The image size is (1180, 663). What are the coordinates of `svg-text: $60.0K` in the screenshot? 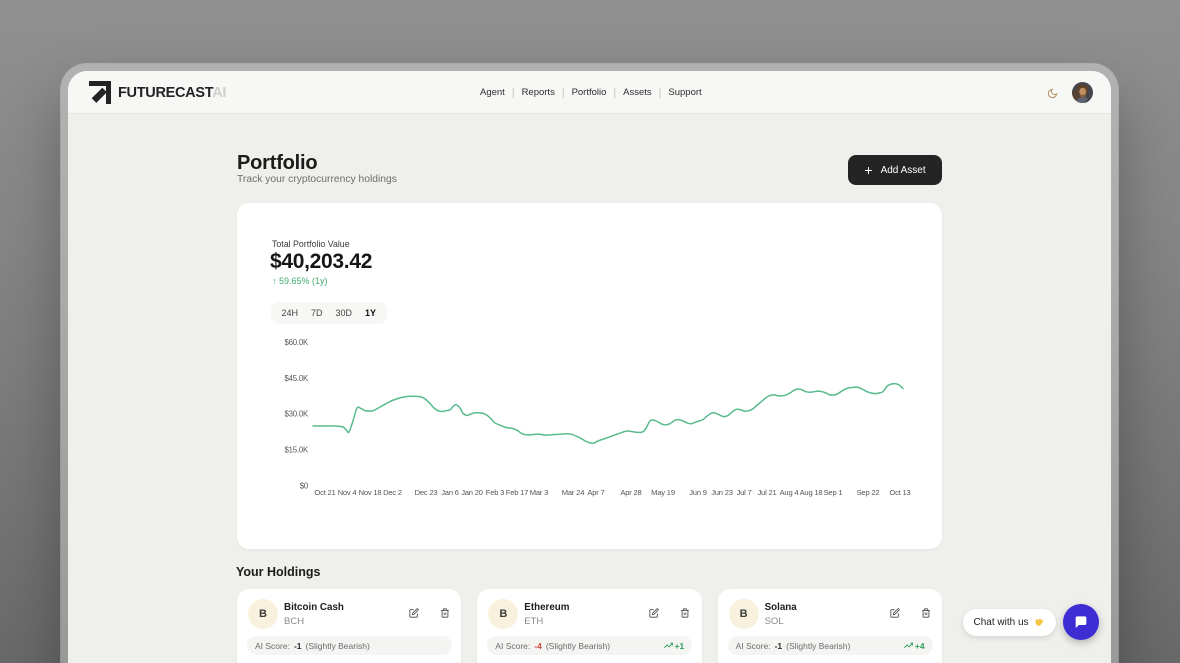 It's located at (296, 342).